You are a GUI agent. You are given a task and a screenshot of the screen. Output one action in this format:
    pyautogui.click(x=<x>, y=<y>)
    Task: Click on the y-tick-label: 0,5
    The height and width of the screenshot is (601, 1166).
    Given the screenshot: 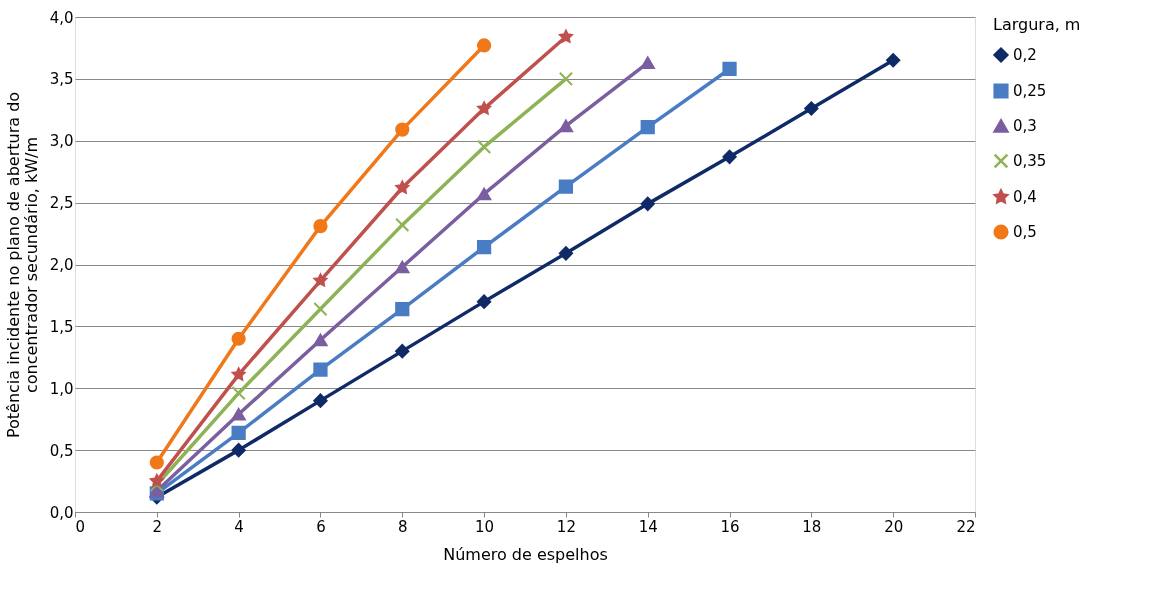 What is the action you would take?
    pyautogui.click(x=61, y=450)
    